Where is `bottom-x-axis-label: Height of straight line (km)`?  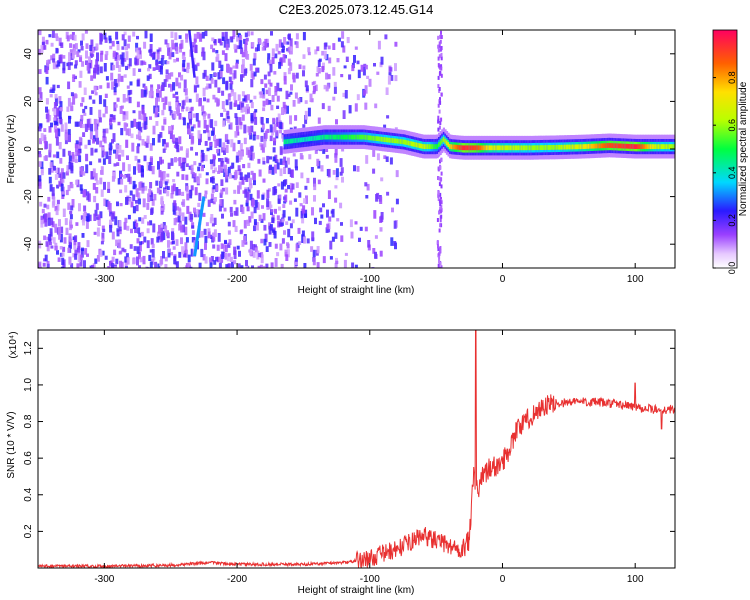
bottom-x-axis-label: Height of straight line (km) is located at coordinates (356, 590).